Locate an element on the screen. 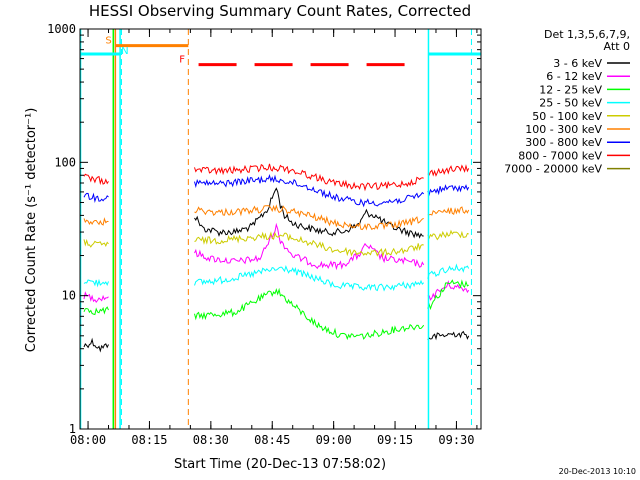  annotation-label-f: F is located at coordinates (182, 60).